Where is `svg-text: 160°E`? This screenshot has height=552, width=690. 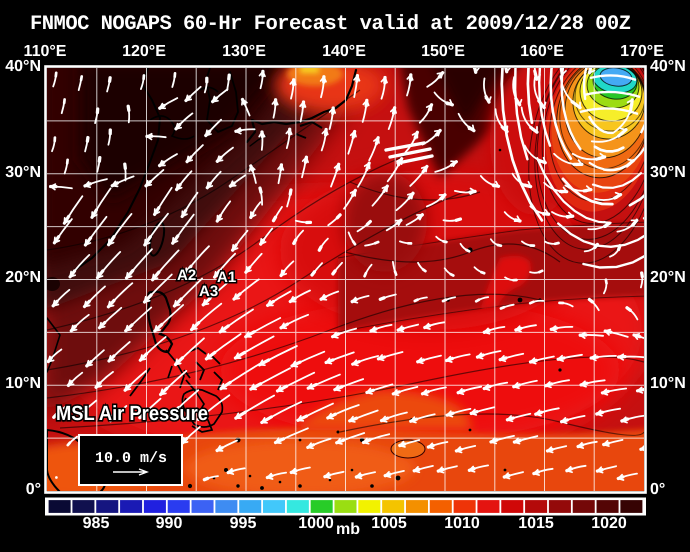 svg-text: 160°E is located at coordinates (542, 51).